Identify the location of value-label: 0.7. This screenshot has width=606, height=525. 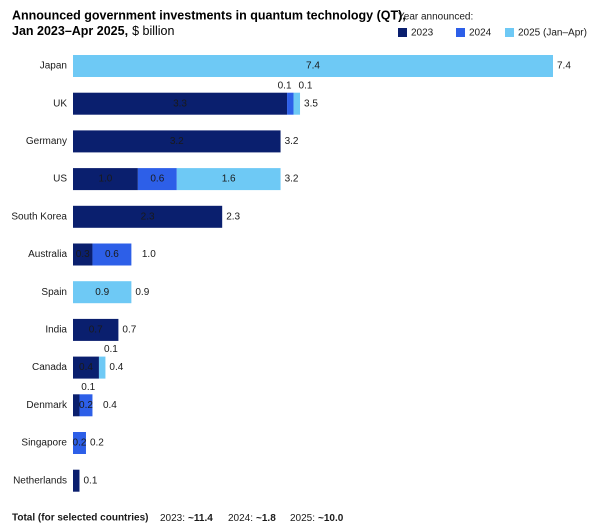
(96, 330).